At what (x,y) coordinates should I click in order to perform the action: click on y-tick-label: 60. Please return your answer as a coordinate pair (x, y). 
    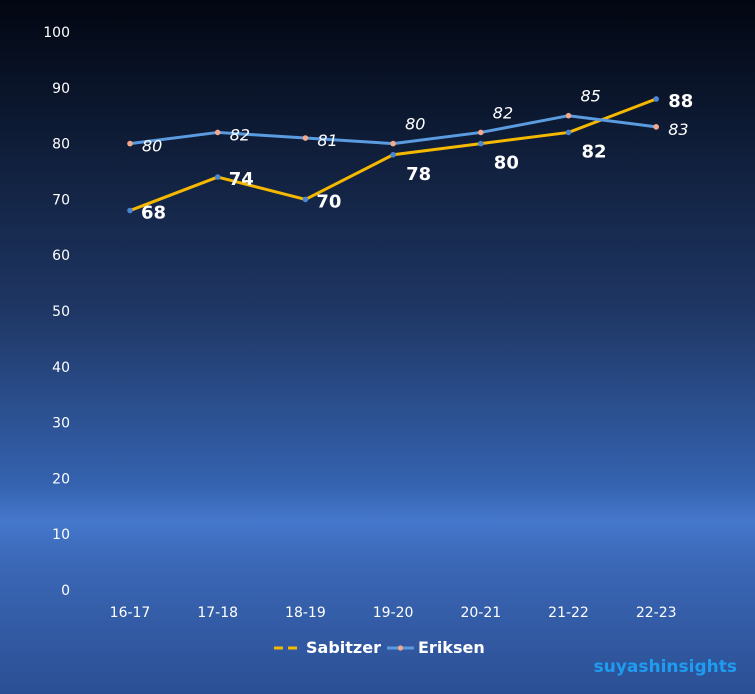
    Looking at the image, I should click on (61, 256).